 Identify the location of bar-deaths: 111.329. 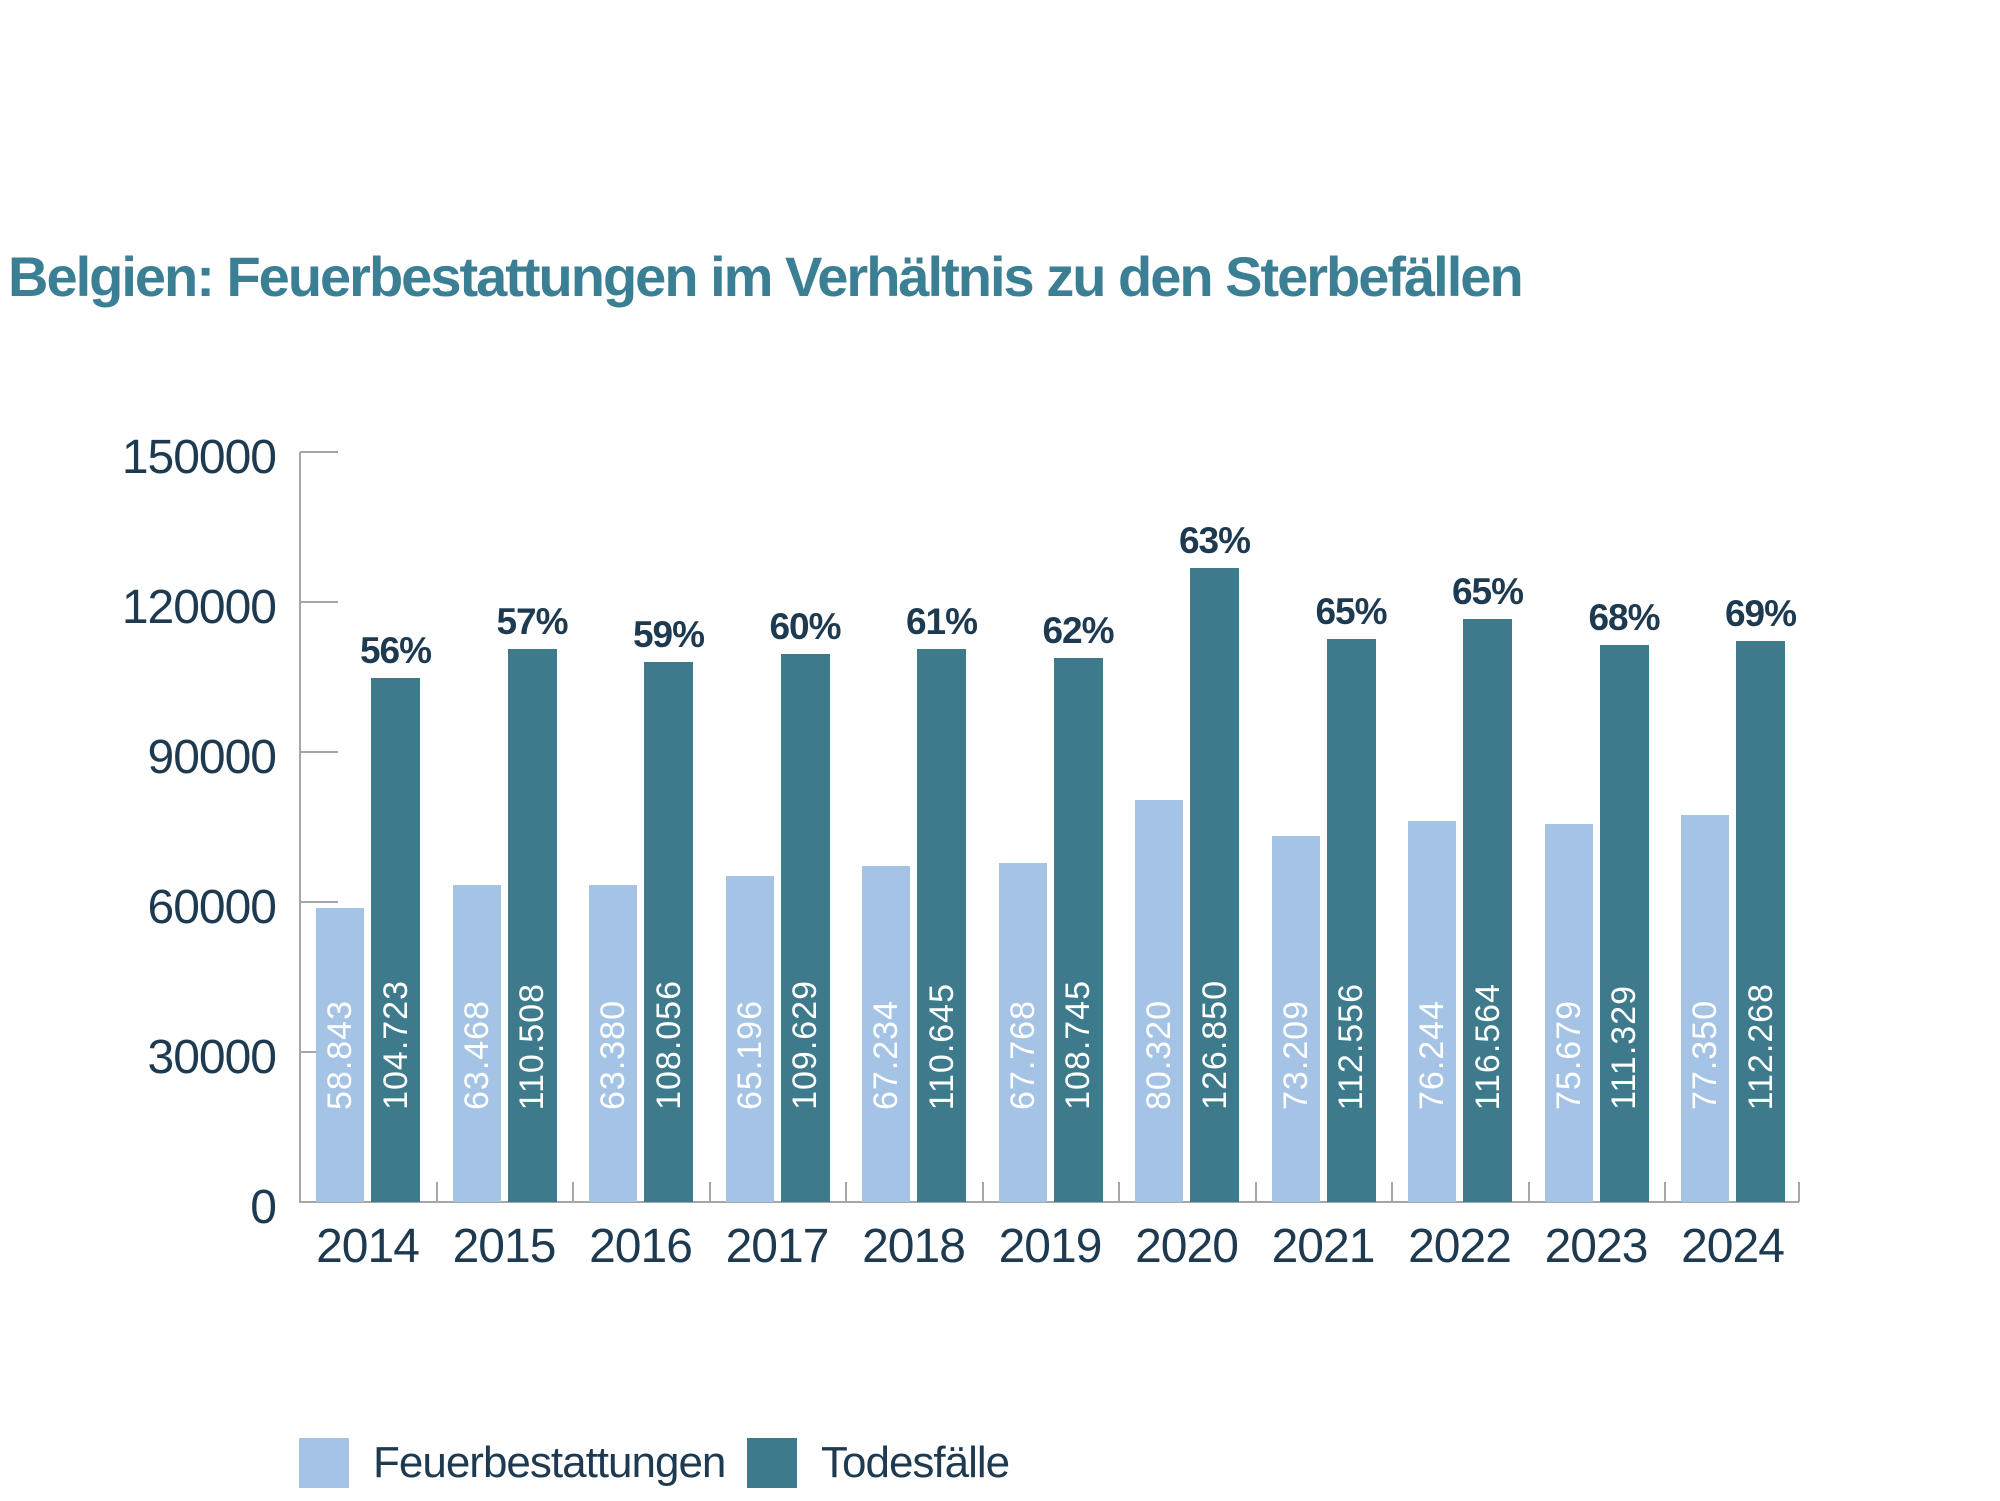
(1624, 923).